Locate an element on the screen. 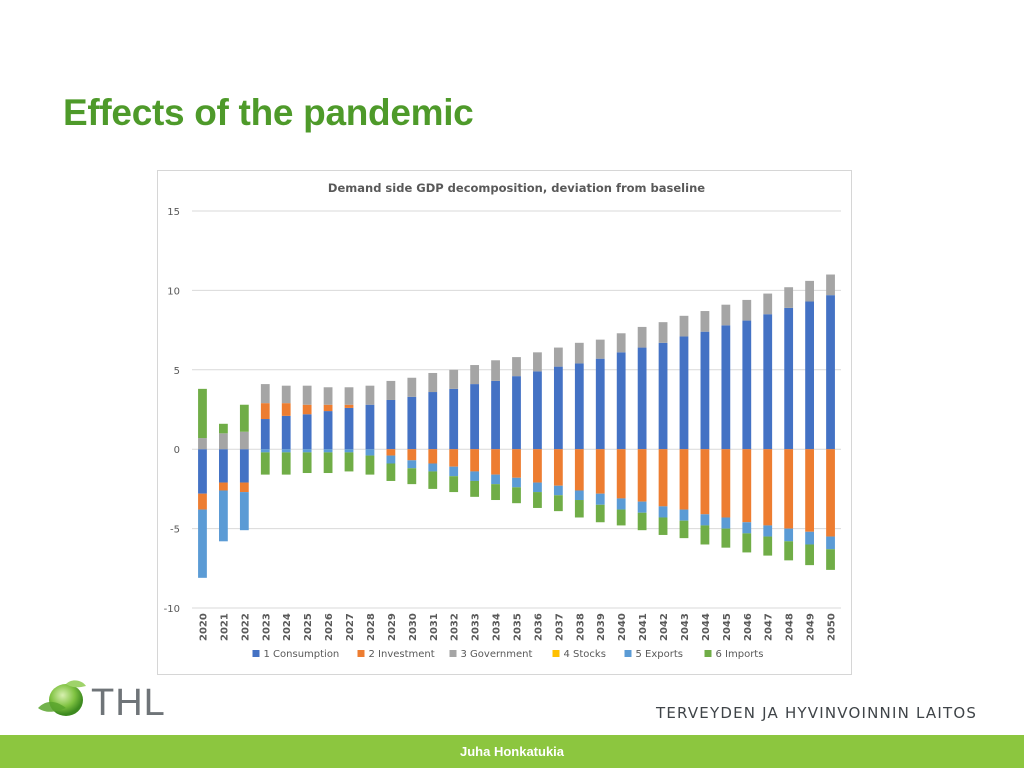 The height and width of the screenshot is (768, 1024). x-tick-label: 2044 is located at coordinates (706, 627).